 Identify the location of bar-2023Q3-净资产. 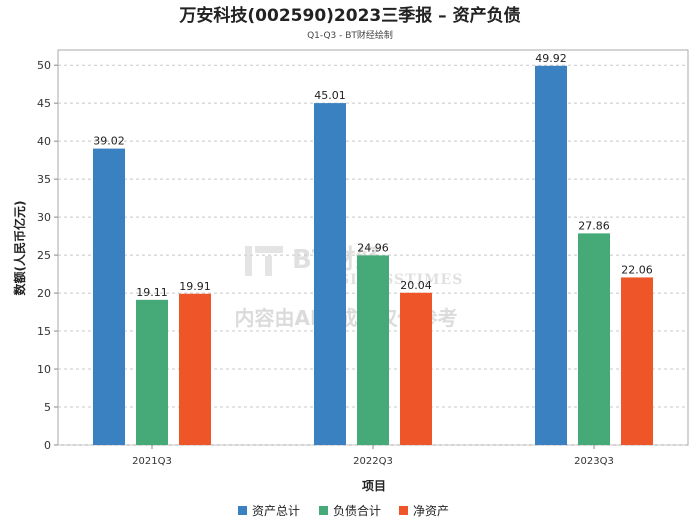
(637, 361).